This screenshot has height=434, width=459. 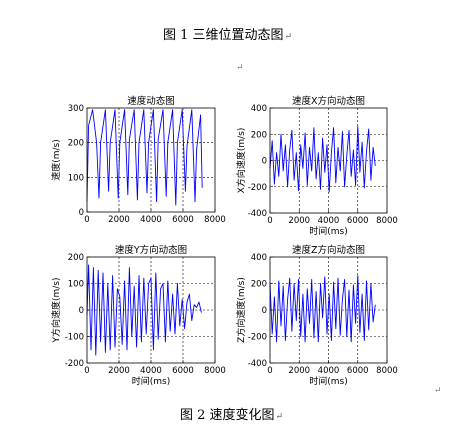 I want to click on x-speed-x-tick-label: 0, so click(x=269, y=221).